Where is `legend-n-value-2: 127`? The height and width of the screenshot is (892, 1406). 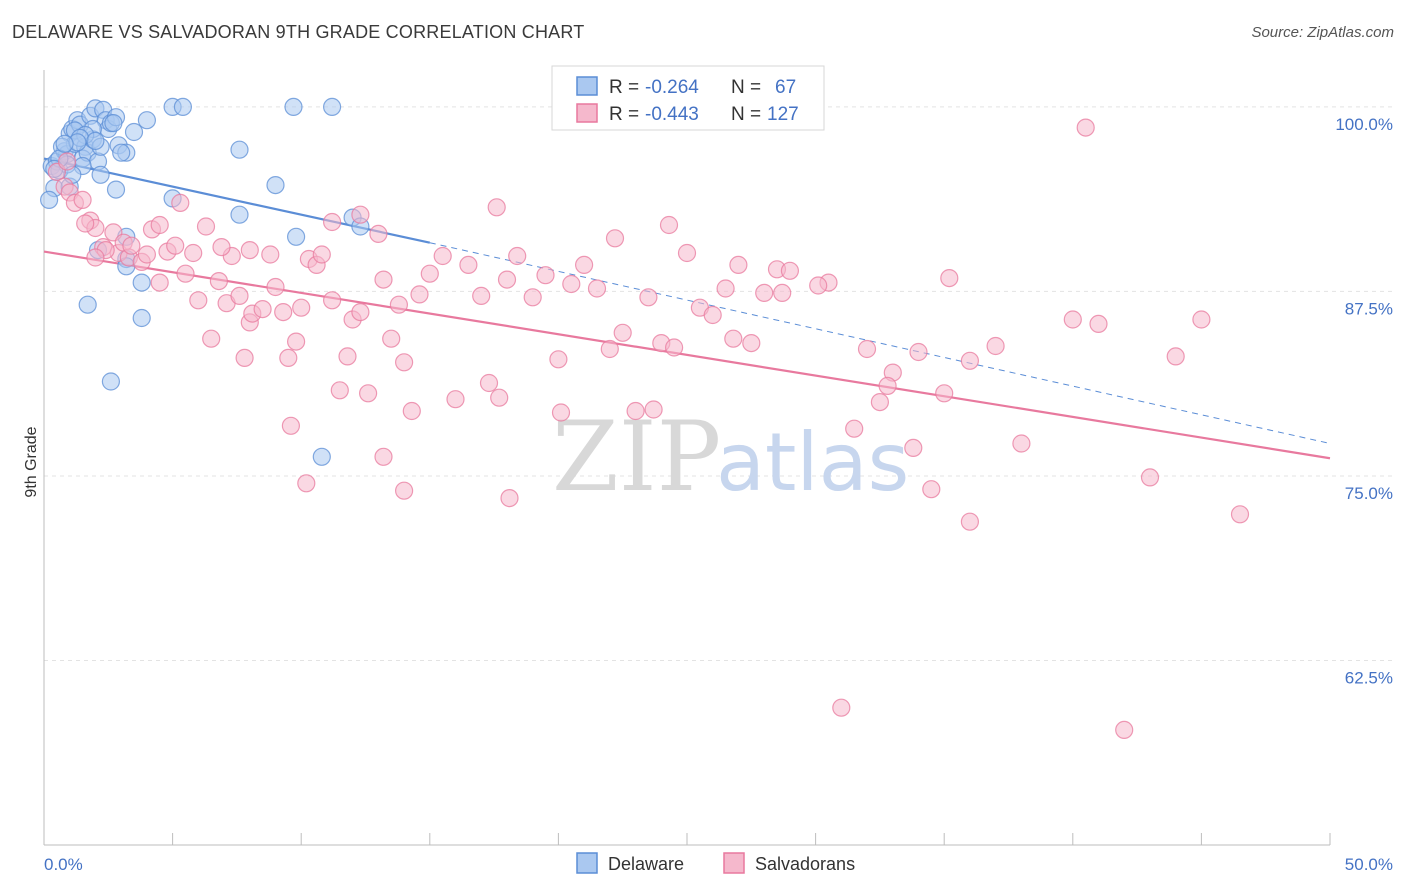 legend-n-value-2: 127 is located at coordinates (783, 114).